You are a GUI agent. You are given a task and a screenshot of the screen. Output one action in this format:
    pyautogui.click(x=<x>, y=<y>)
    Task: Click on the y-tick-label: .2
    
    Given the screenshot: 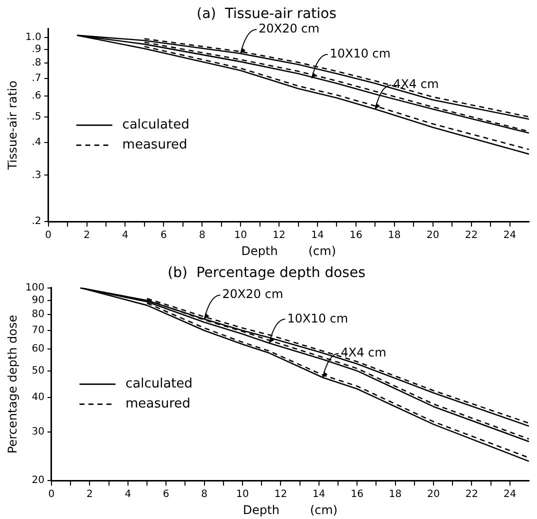 What is the action you would take?
    pyautogui.click(x=37, y=222)
    